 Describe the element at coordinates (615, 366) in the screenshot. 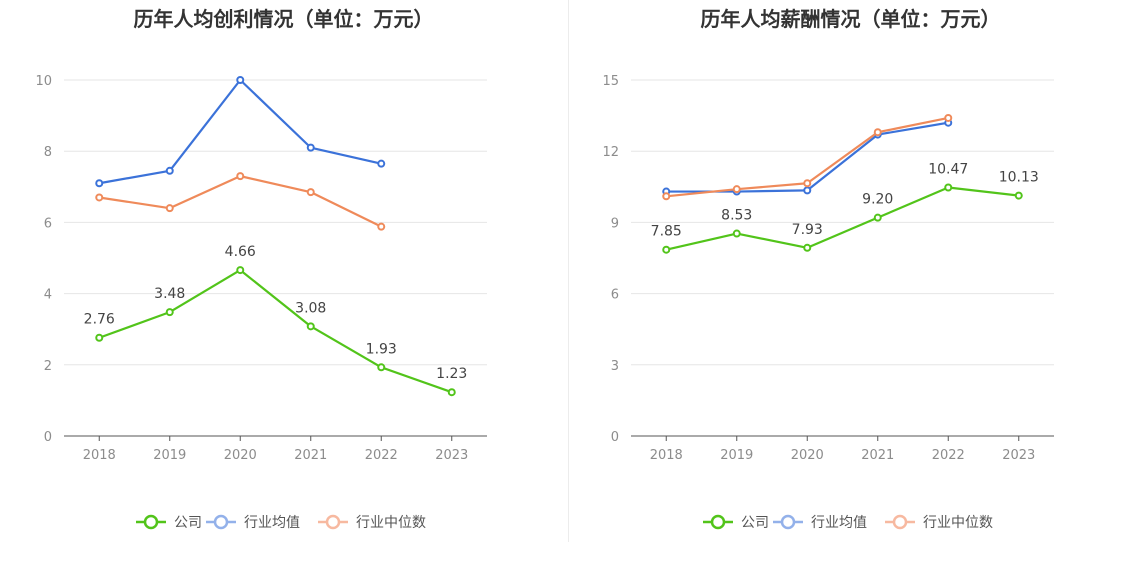

I see `y-tick-label: 3` at that location.